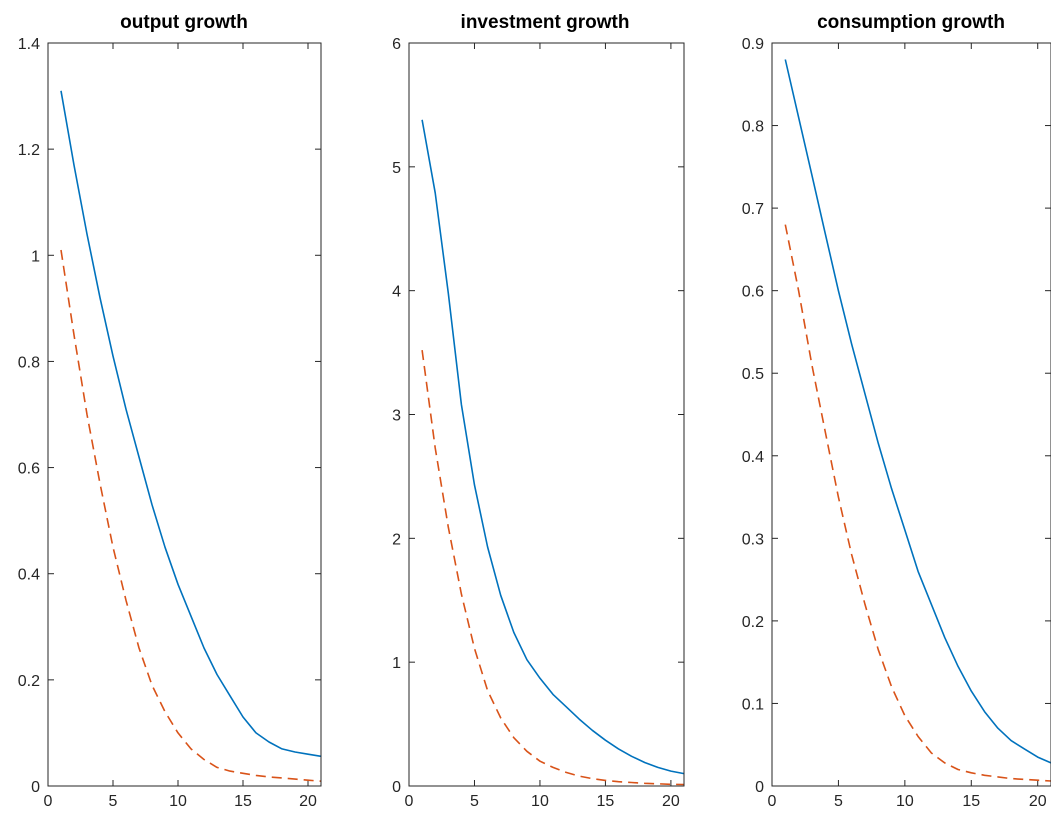 The image size is (1051, 819). What do you see at coordinates (753, 704) in the screenshot?
I see `y-tick-label: 0.1` at bounding box center [753, 704].